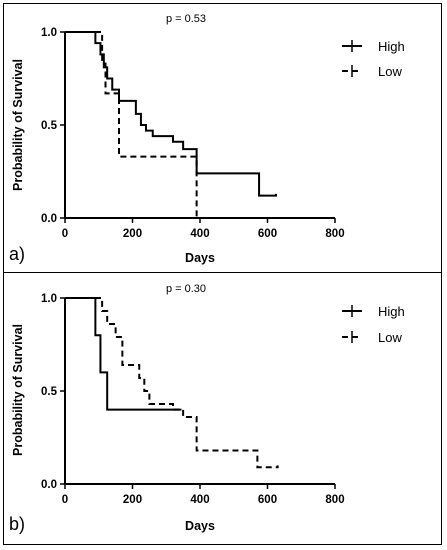 This screenshot has height=550, width=447. What do you see at coordinates (391, 311) in the screenshot?
I see `panel-b-legend-high-label: High` at bounding box center [391, 311].